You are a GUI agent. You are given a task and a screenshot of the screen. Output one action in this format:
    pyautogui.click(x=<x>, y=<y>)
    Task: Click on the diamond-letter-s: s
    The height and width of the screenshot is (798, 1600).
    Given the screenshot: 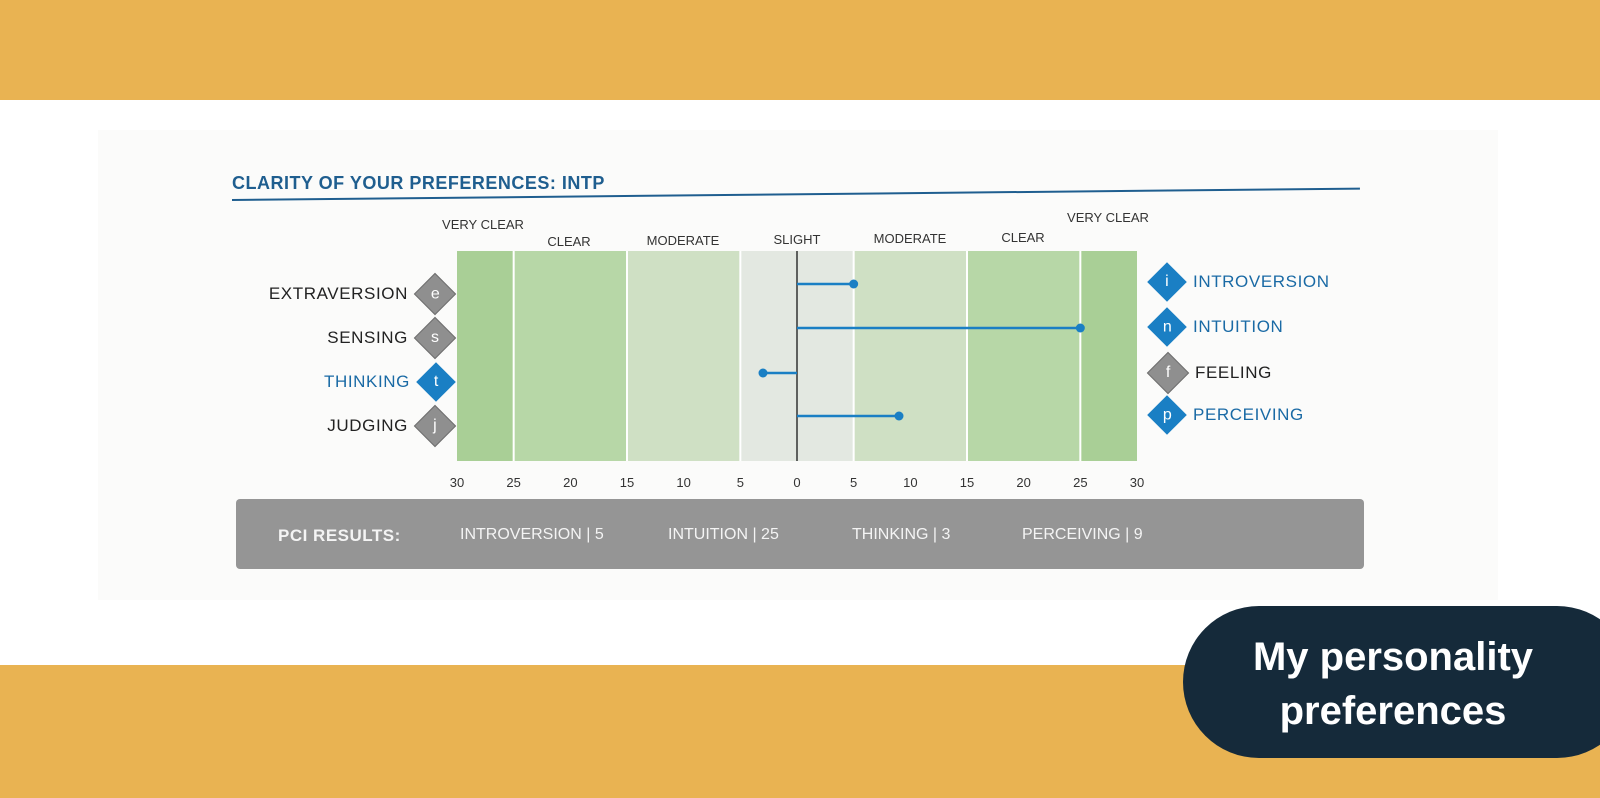 What is the action you would take?
    pyautogui.click(x=435, y=337)
    